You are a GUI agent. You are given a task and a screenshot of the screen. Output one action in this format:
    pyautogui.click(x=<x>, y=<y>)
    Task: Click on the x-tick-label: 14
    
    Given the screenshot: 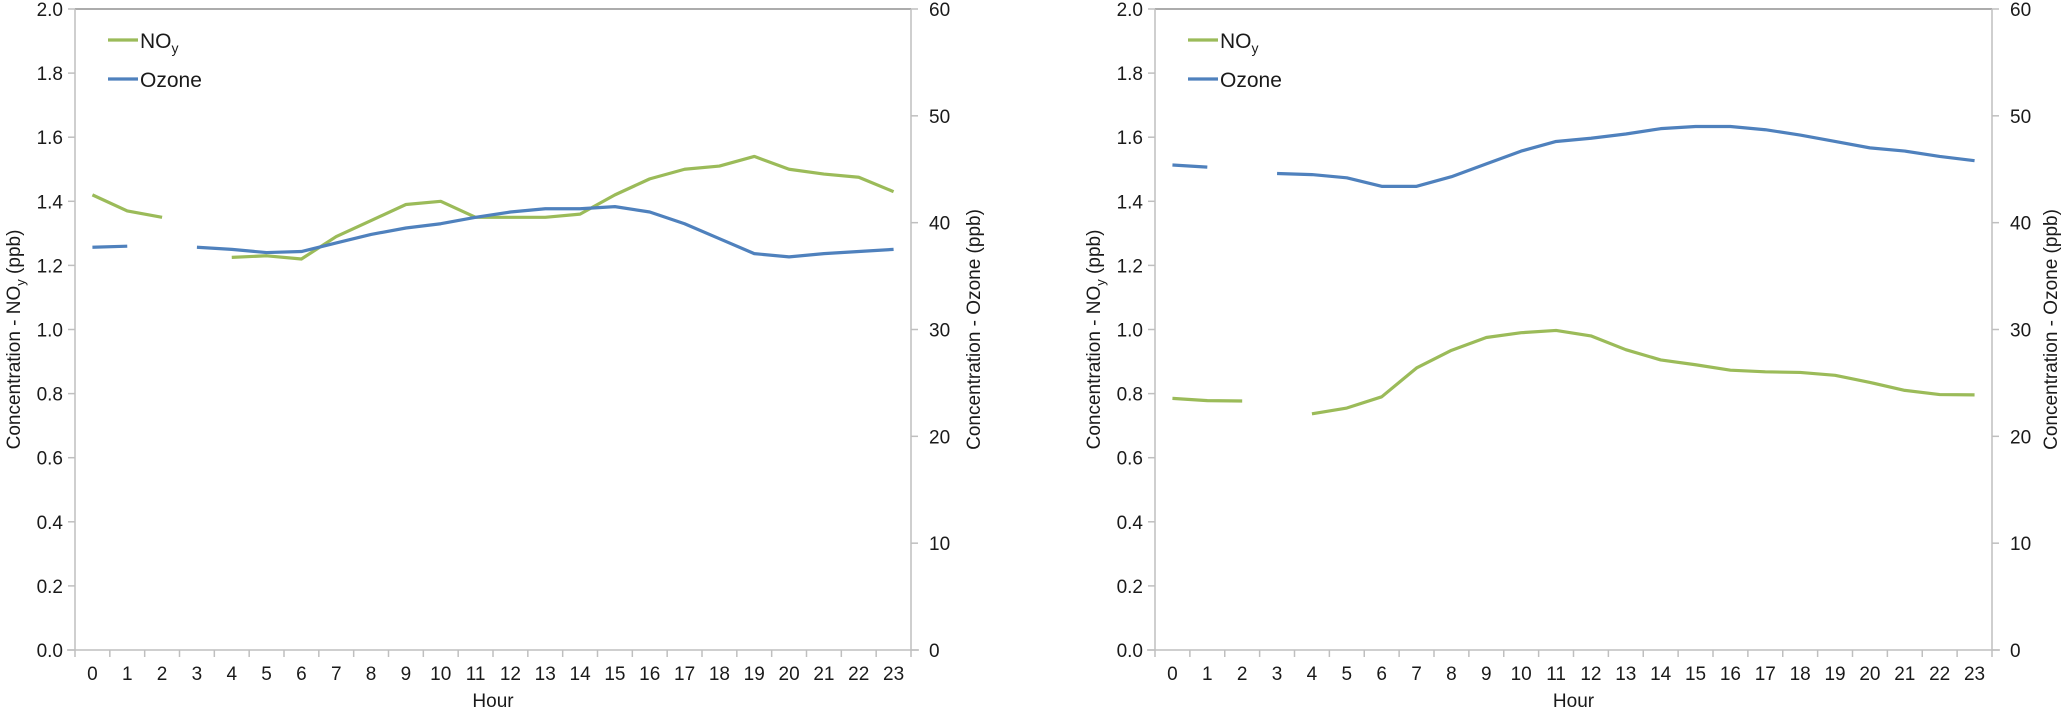 What is the action you would take?
    pyautogui.click(x=581, y=674)
    